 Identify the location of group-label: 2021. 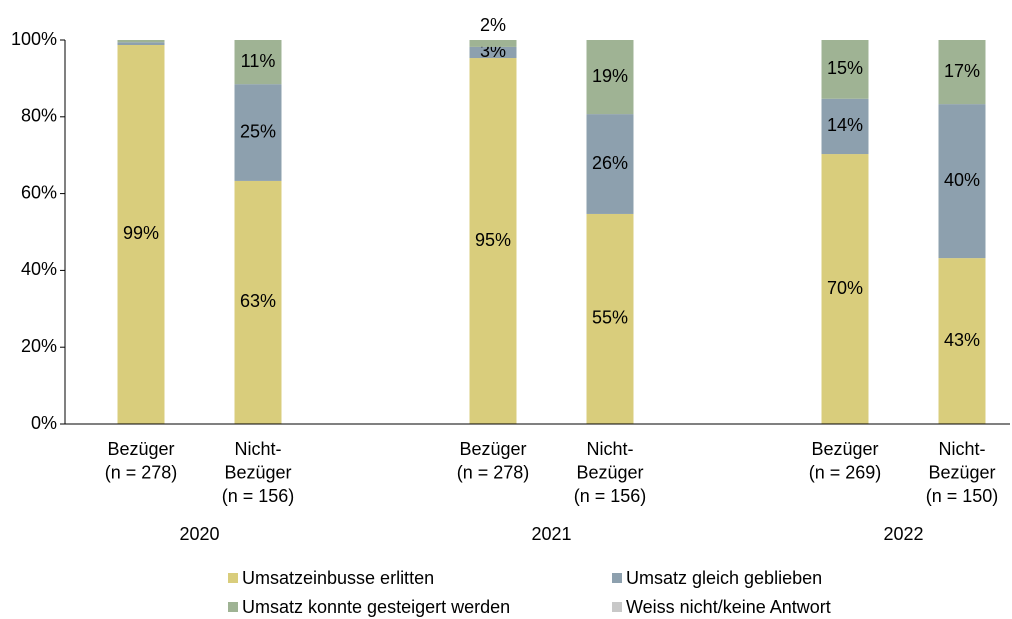
(551, 534).